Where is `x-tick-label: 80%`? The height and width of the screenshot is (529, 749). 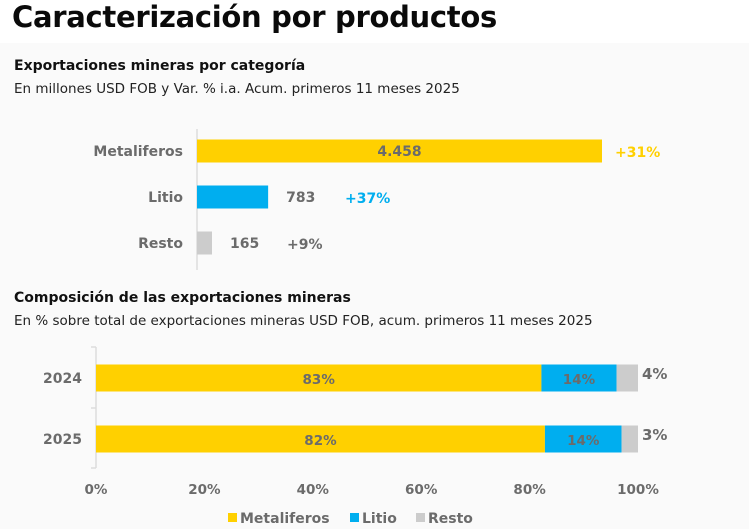
x-tick-label: 80% is located at coordinates (529, 490).